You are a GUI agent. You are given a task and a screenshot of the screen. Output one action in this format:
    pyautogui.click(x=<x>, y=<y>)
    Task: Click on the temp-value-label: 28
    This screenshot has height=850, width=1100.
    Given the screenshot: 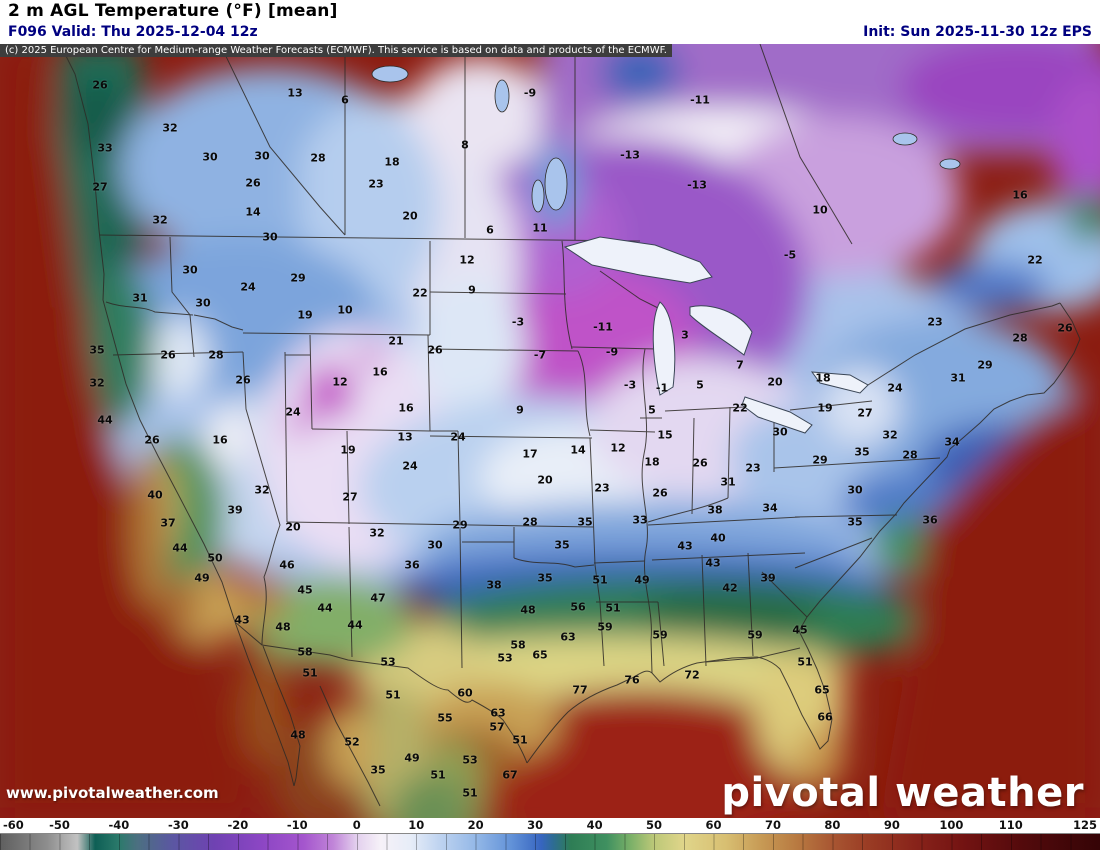 What is the action you would take?
    pyautogui.click(x=216, y=355)
    